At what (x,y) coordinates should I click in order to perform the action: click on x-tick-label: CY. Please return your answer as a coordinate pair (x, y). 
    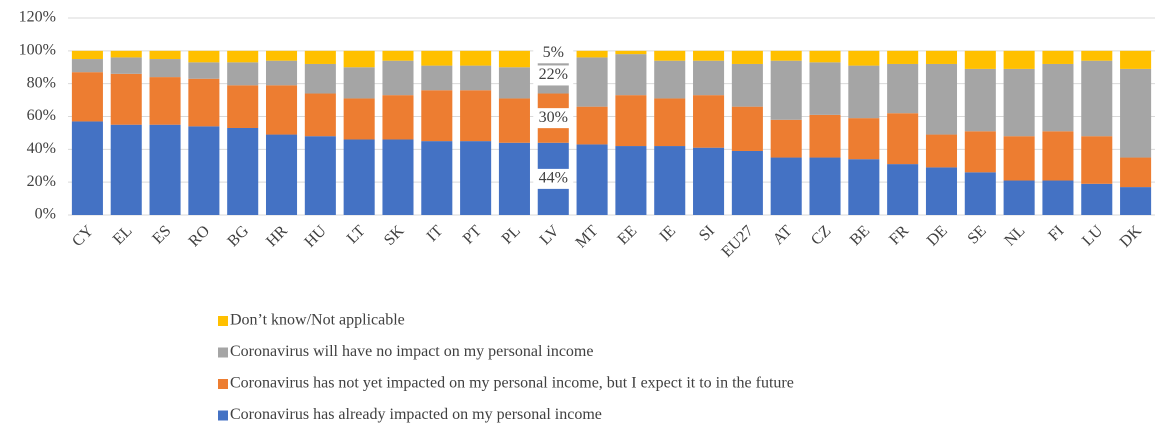
    Looking at the image, I should click on (83, 236).